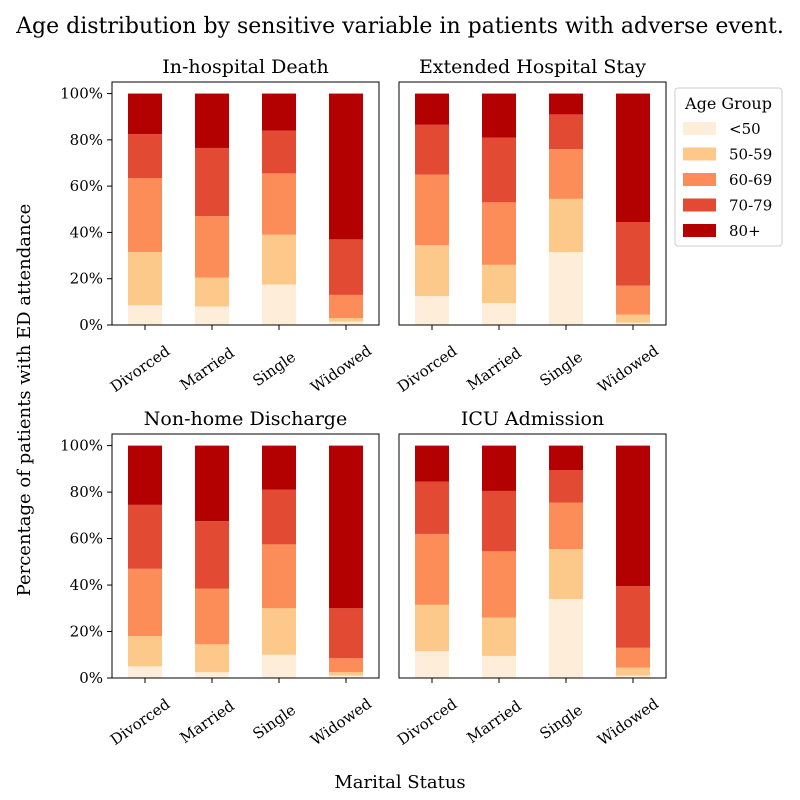  Describe the element at coordinates (699, 128) in the screenshot. I see `legend-swatch` at that location.